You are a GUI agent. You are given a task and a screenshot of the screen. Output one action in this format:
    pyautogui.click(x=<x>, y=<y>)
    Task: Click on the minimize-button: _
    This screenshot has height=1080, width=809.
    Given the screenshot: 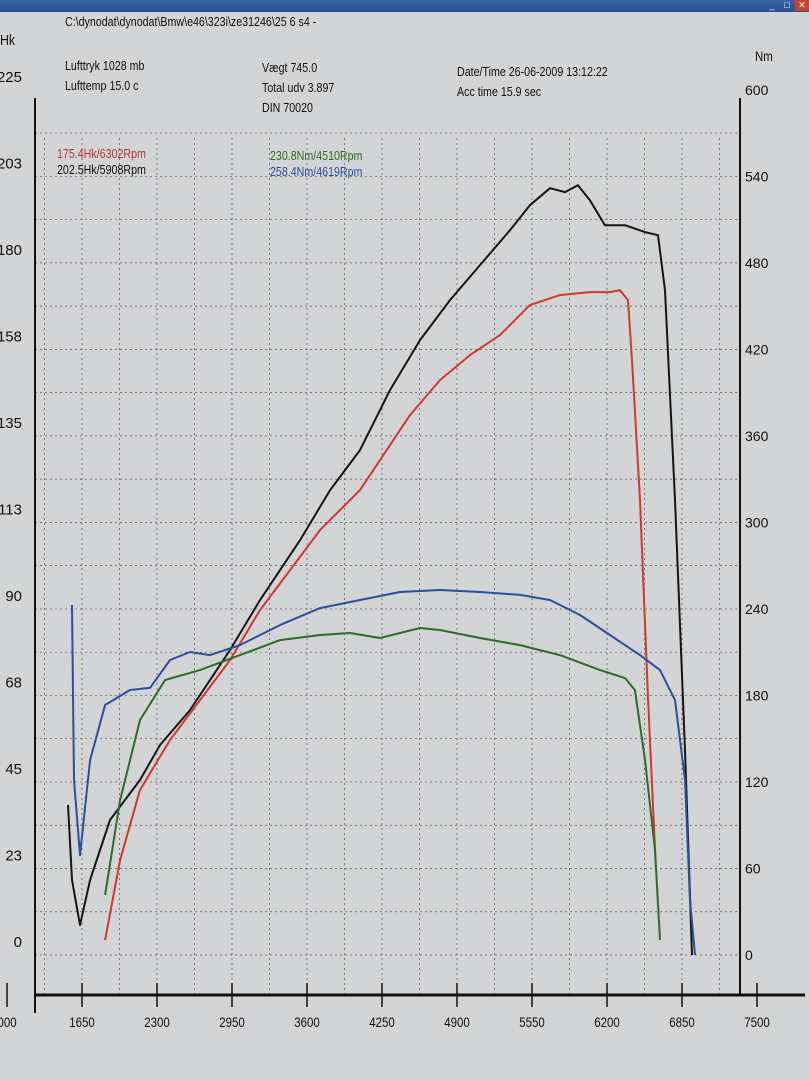 What is the action you would take?
    pyautogui.click(x=772, y=5)
    